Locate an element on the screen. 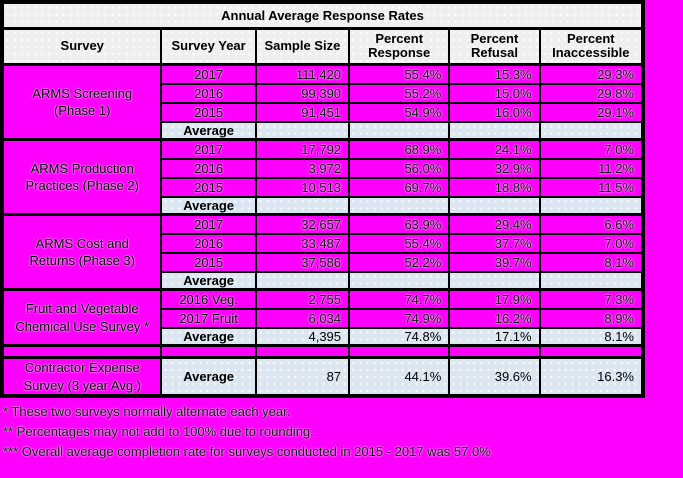  column-header-percent-refusal: Percent Refusal is located at coordinates (494, 47).